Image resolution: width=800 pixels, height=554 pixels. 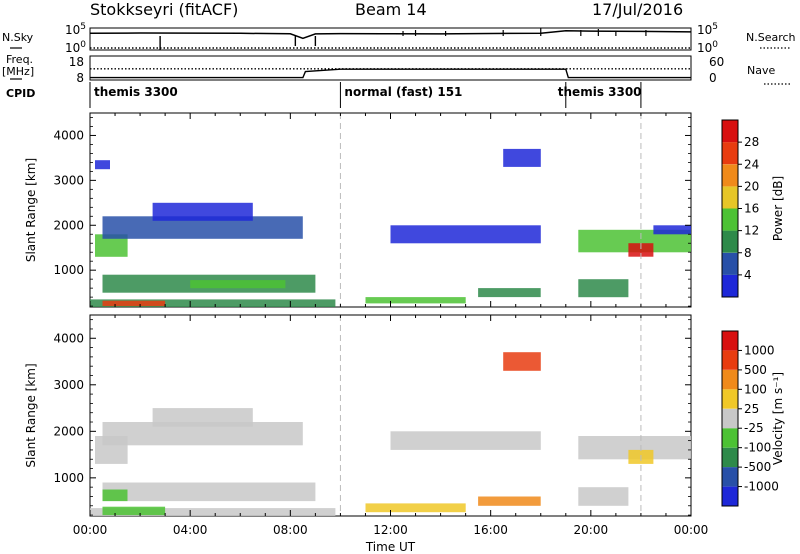 I want to click on power-colorbar-tick-label: 20, so click(x=751, y=186).